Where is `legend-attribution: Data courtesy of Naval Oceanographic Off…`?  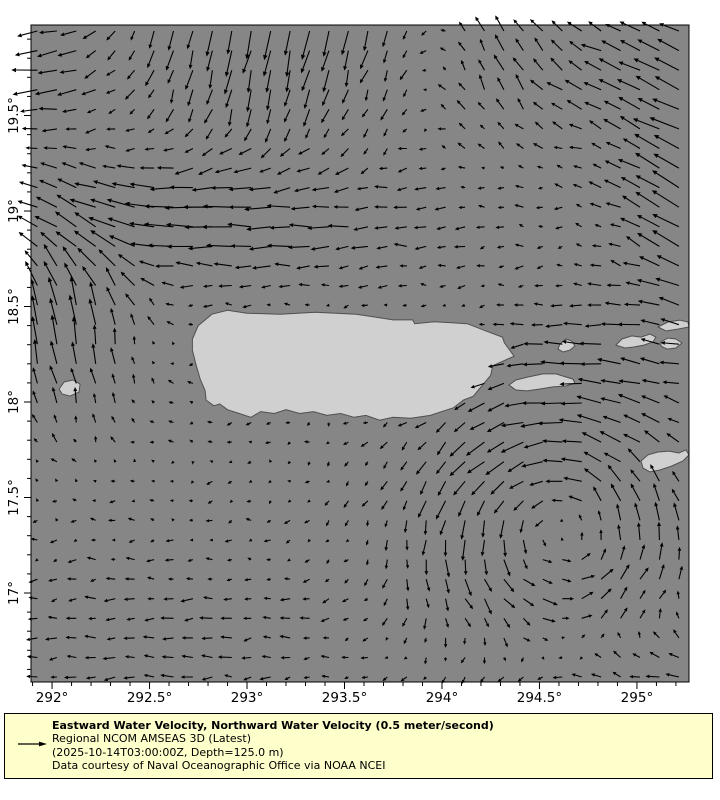
legend-attribution: Data courtesy of Naval Oceanographic Off… is located at coordinates (219, 766).